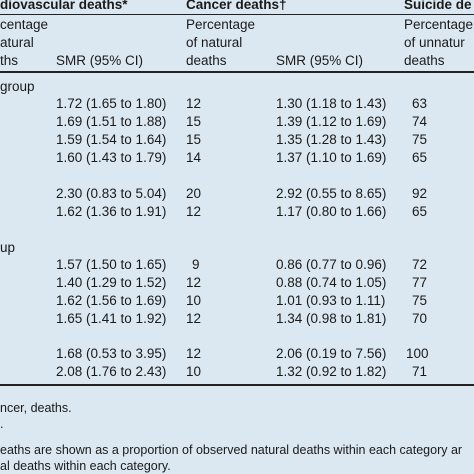 The image size is (474, 474). Describe the element at coordinates (420, 282) in the screenshot. I see `suicide-pct-cell: 77` at that location.